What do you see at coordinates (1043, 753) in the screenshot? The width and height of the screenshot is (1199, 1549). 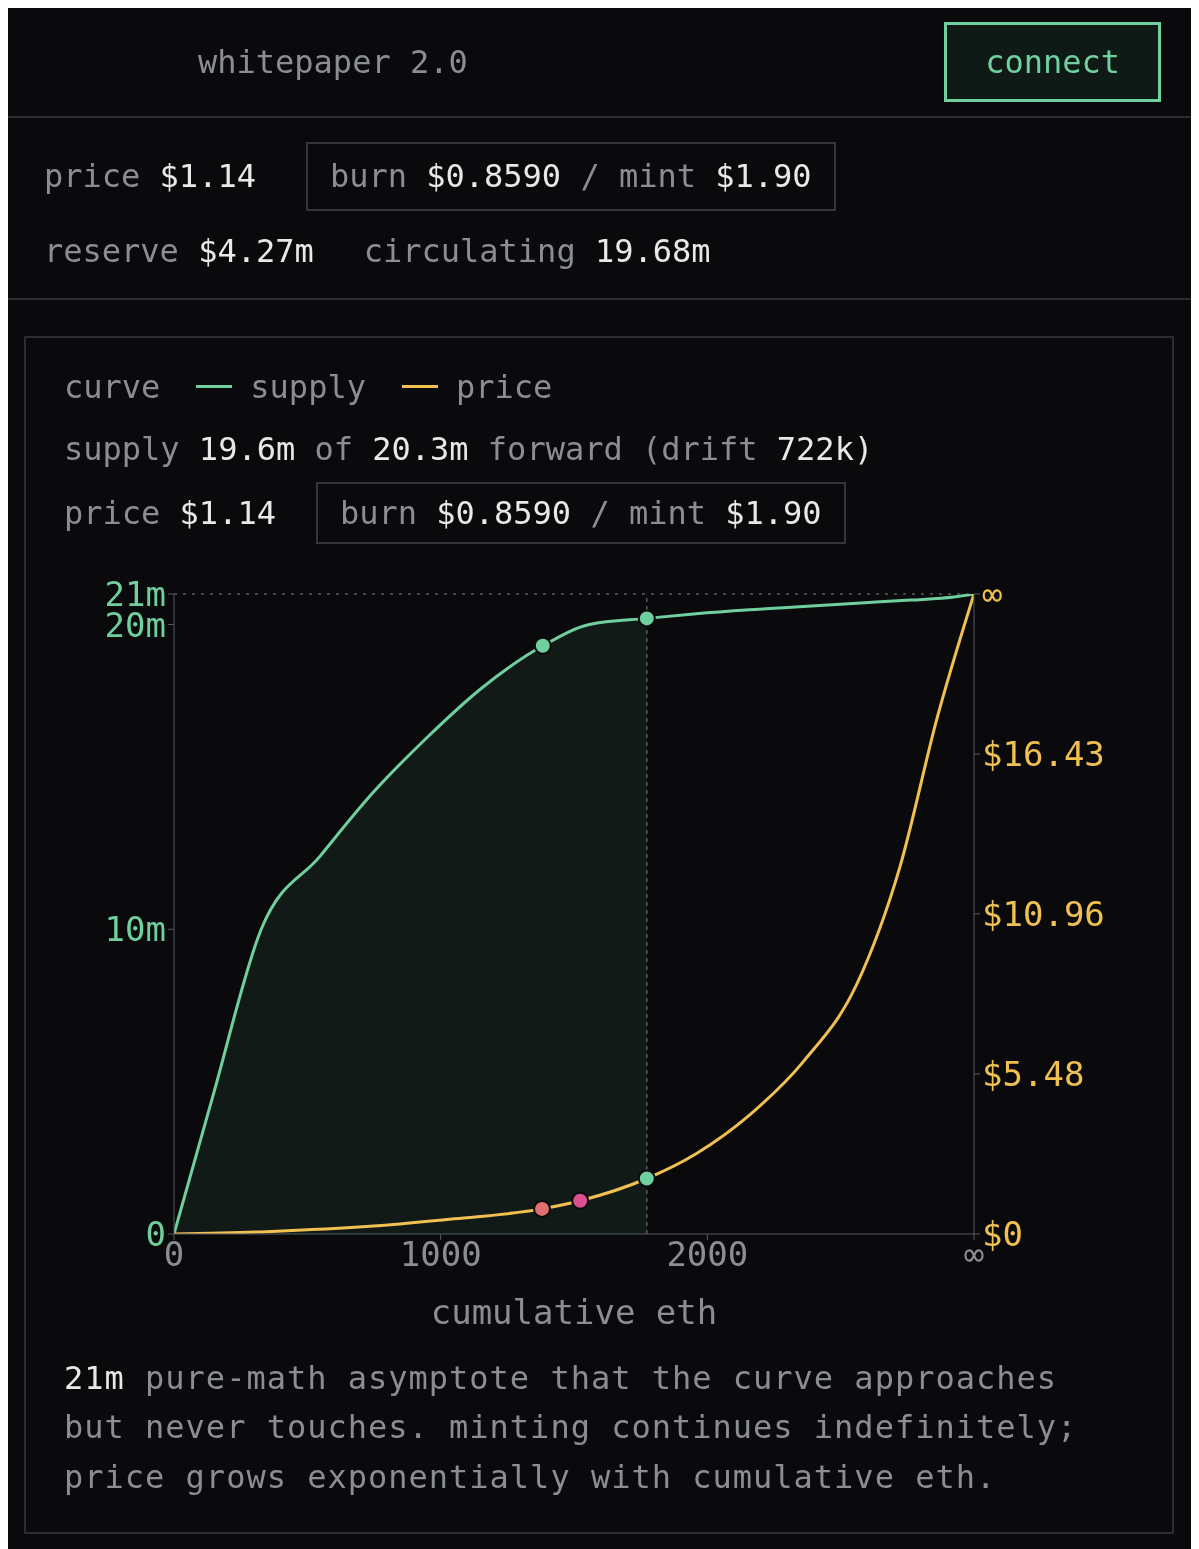 I see `y2-tick-label: $16.43` at bounding box center [1043, 753].